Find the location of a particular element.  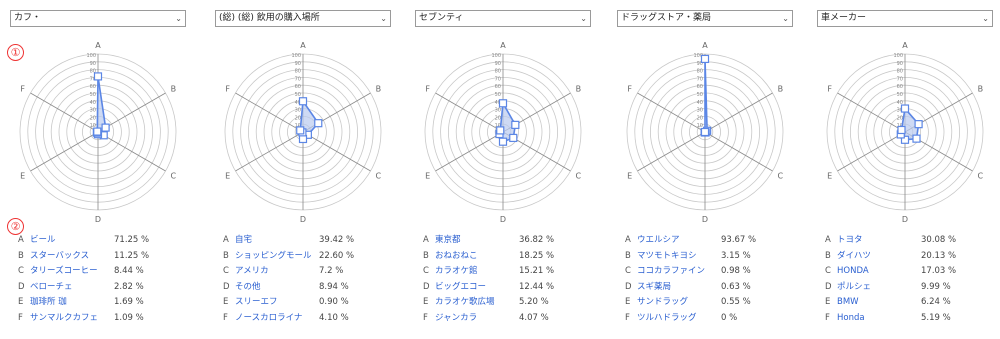

legend-percent: 22.60 % is located at coordinates (337, 255).